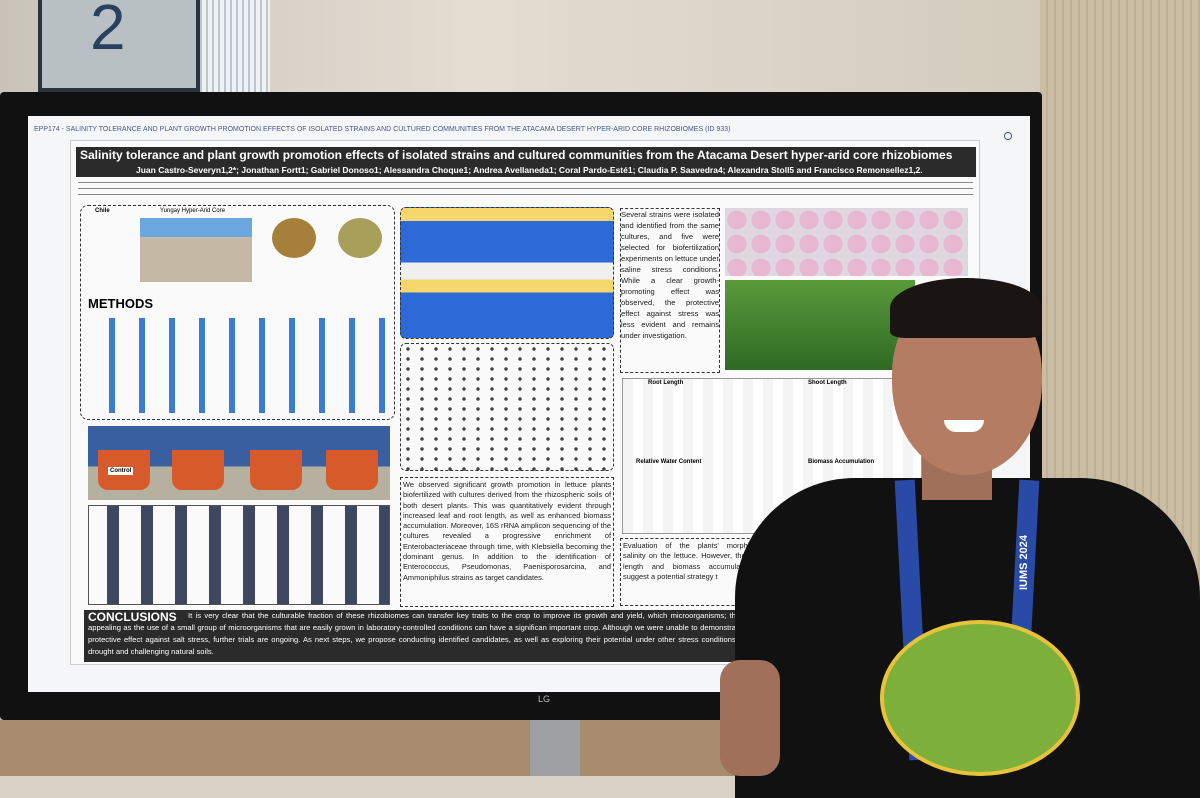 The width and height of the screenshot is (1200, 798). What do you see at coordinates (666, 383) in the screenshot?
I see `panel-title: Root Length` at bounding box center [666, 383].